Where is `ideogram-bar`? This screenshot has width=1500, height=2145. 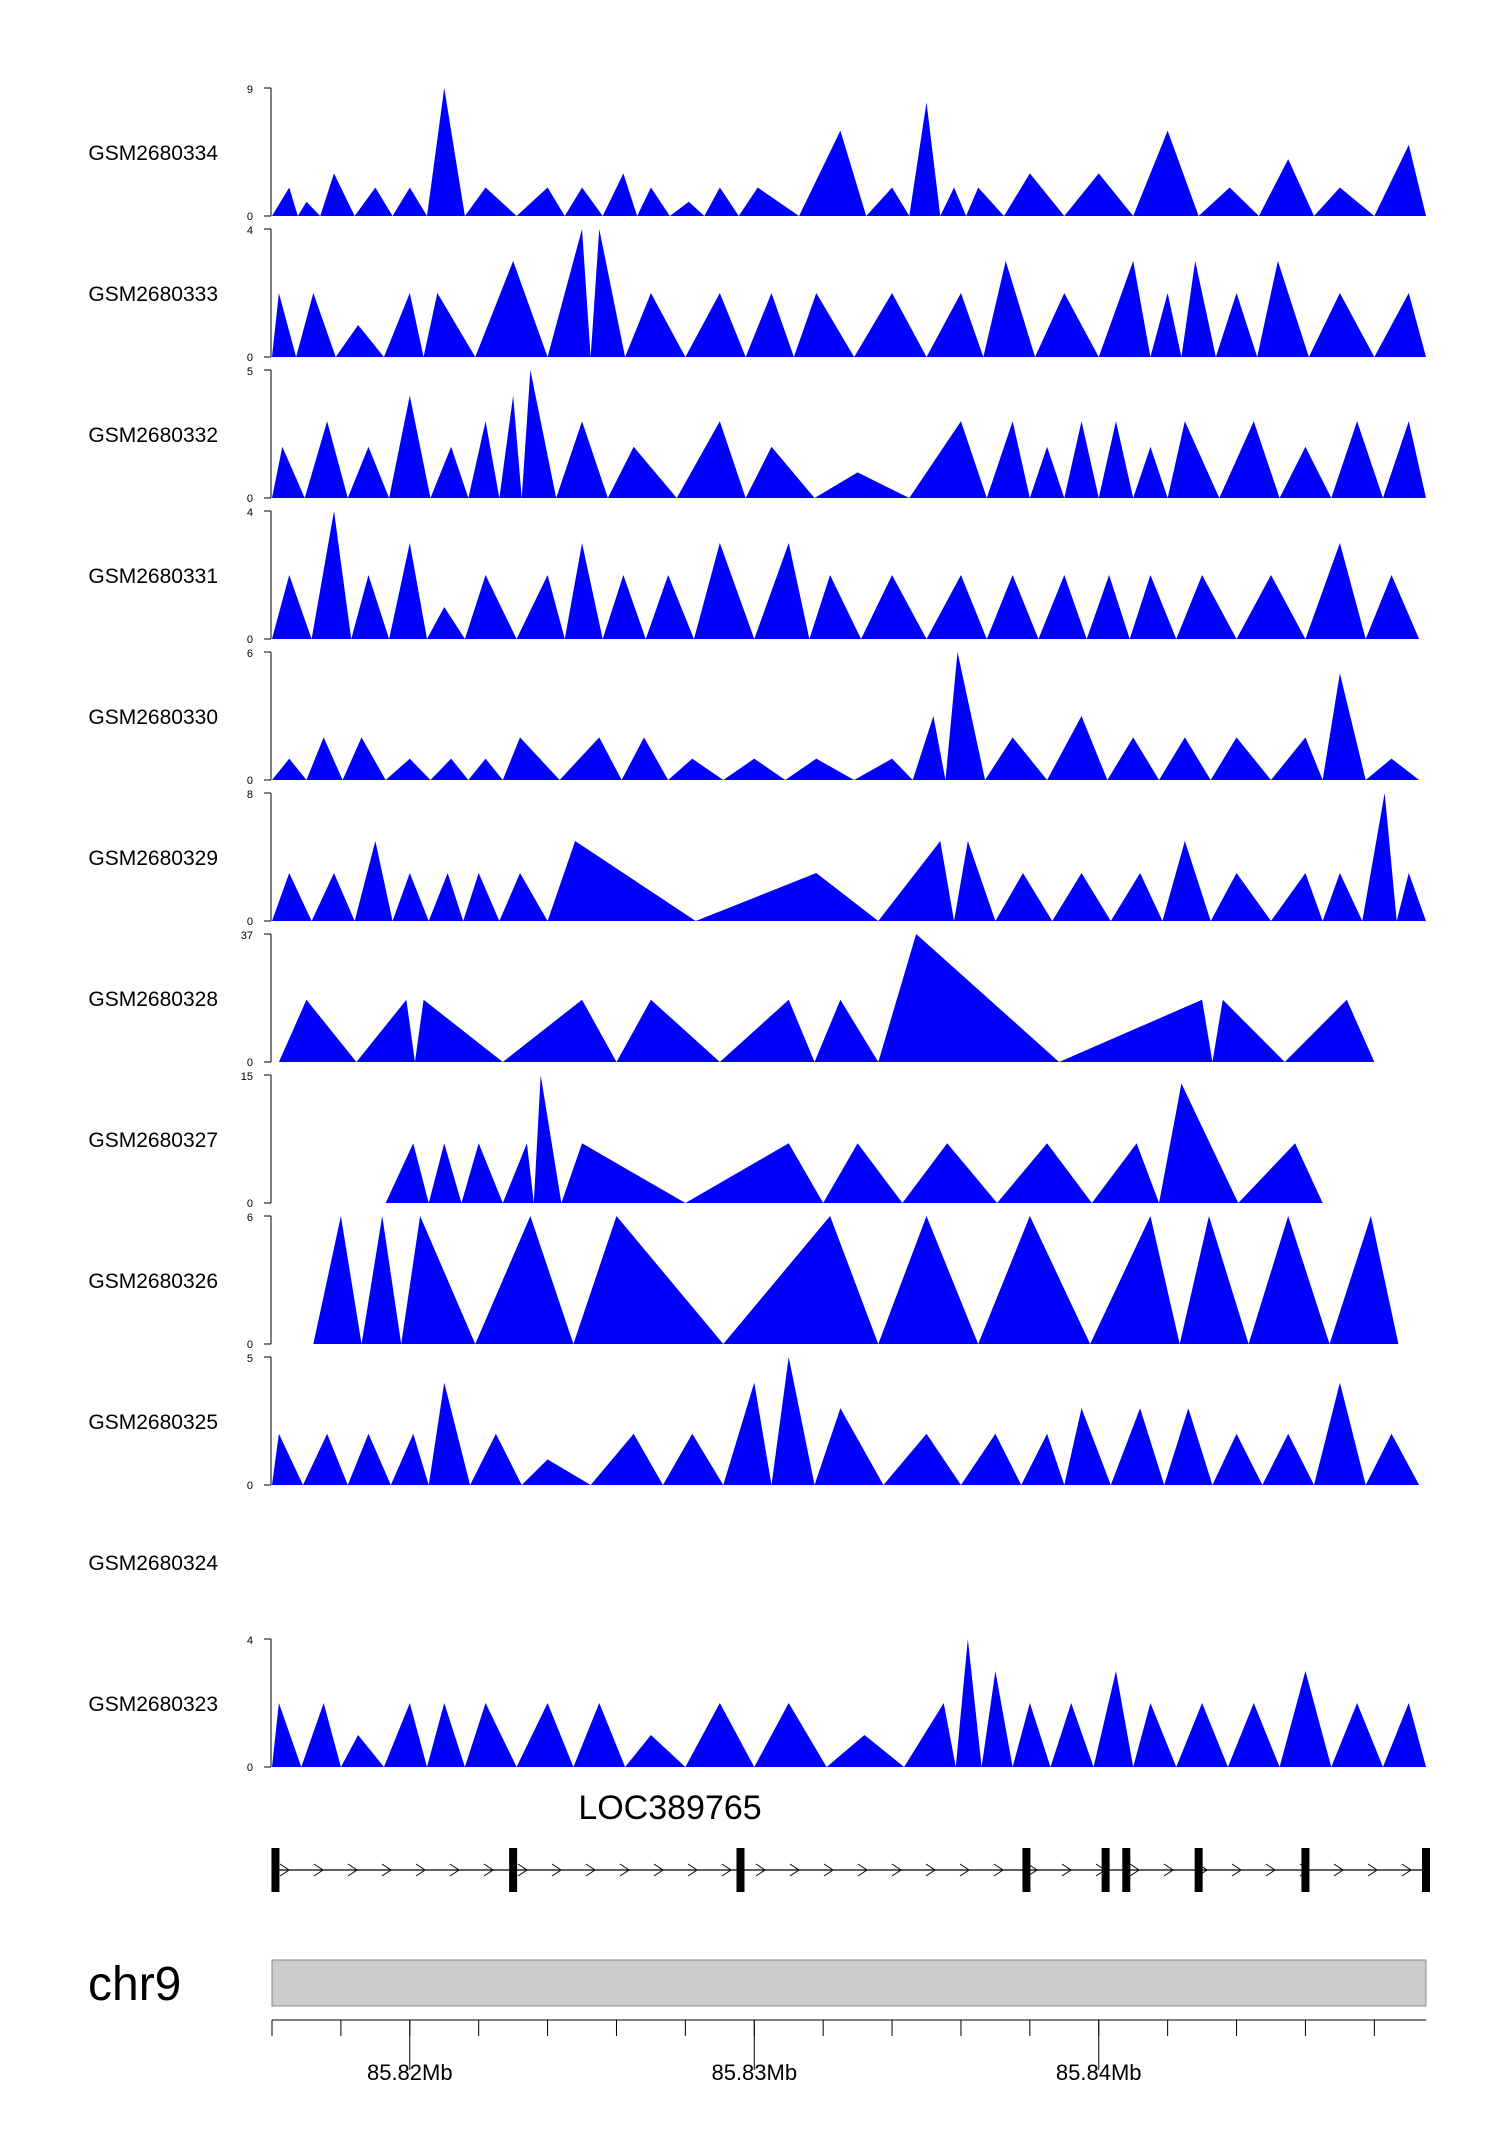 ideogram-bar is located at coordinates (849, 1983).